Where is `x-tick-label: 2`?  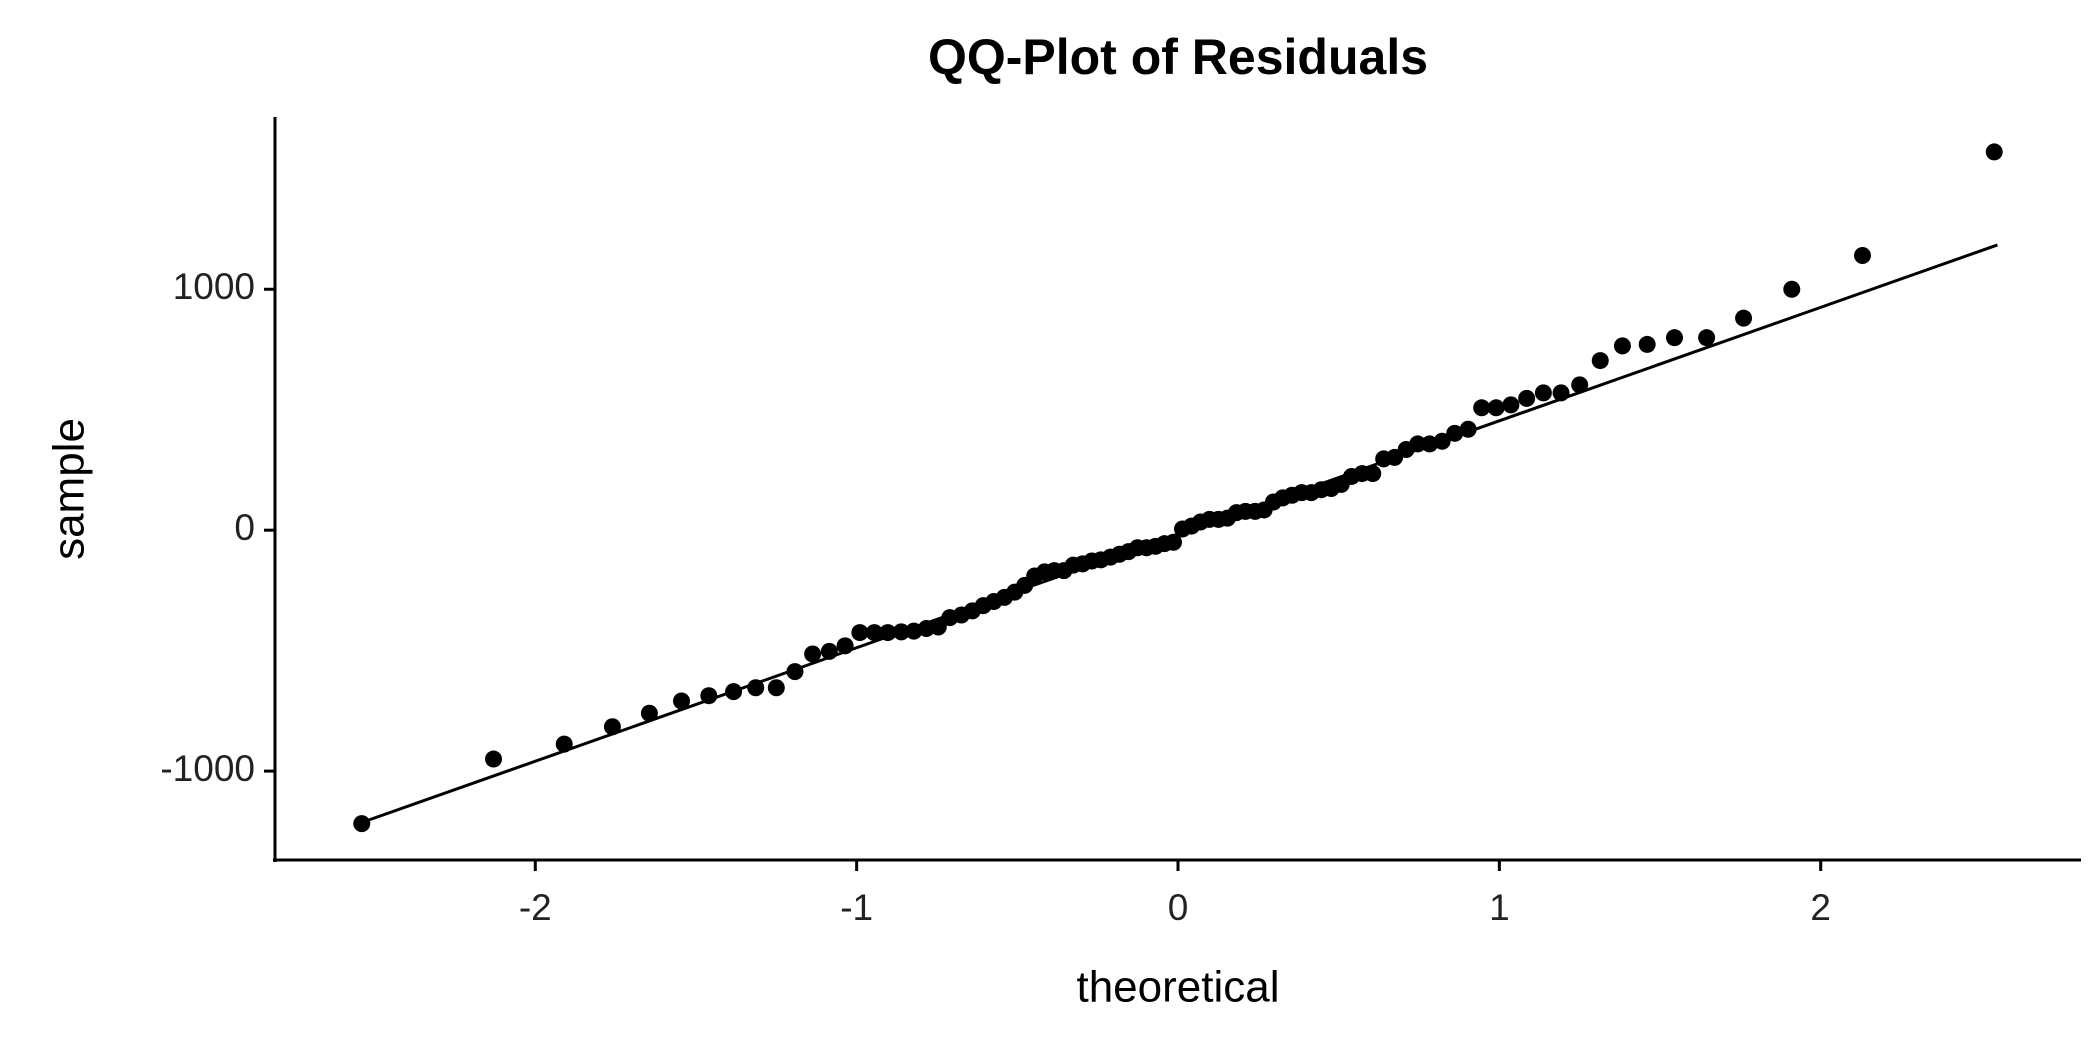
x-tick-label: 2 is located at coordinates (1820, 907).